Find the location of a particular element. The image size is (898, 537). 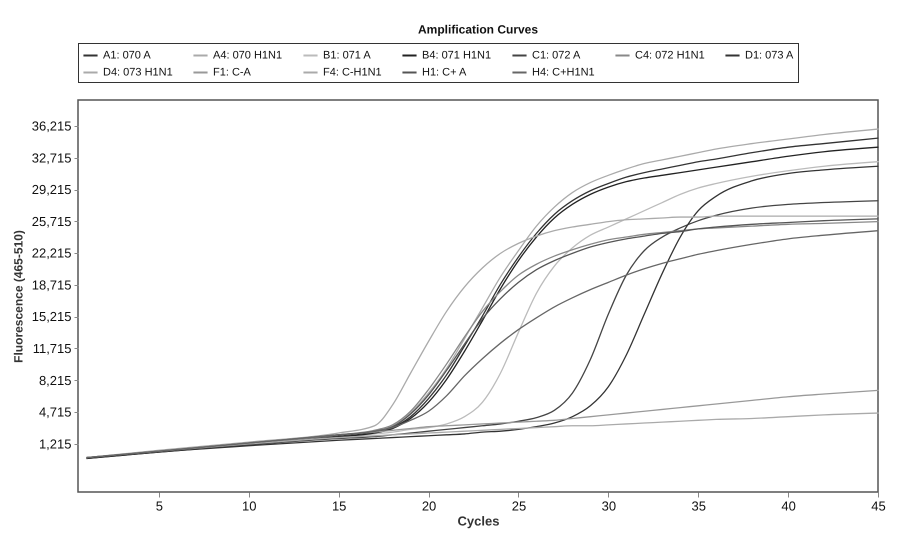

x-tick-label: 25 is located at coordinates (519, 506).